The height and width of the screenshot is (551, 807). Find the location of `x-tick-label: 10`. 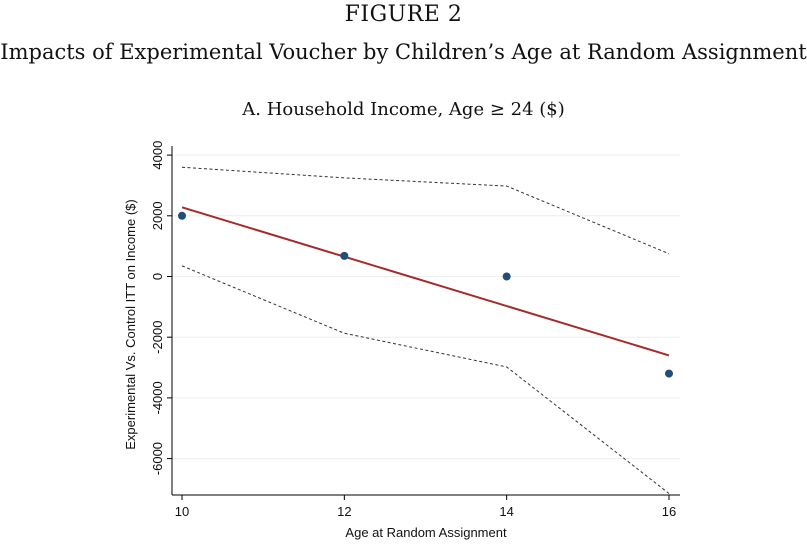

x-tick-label: 10 is located at coordinates (182, 511).